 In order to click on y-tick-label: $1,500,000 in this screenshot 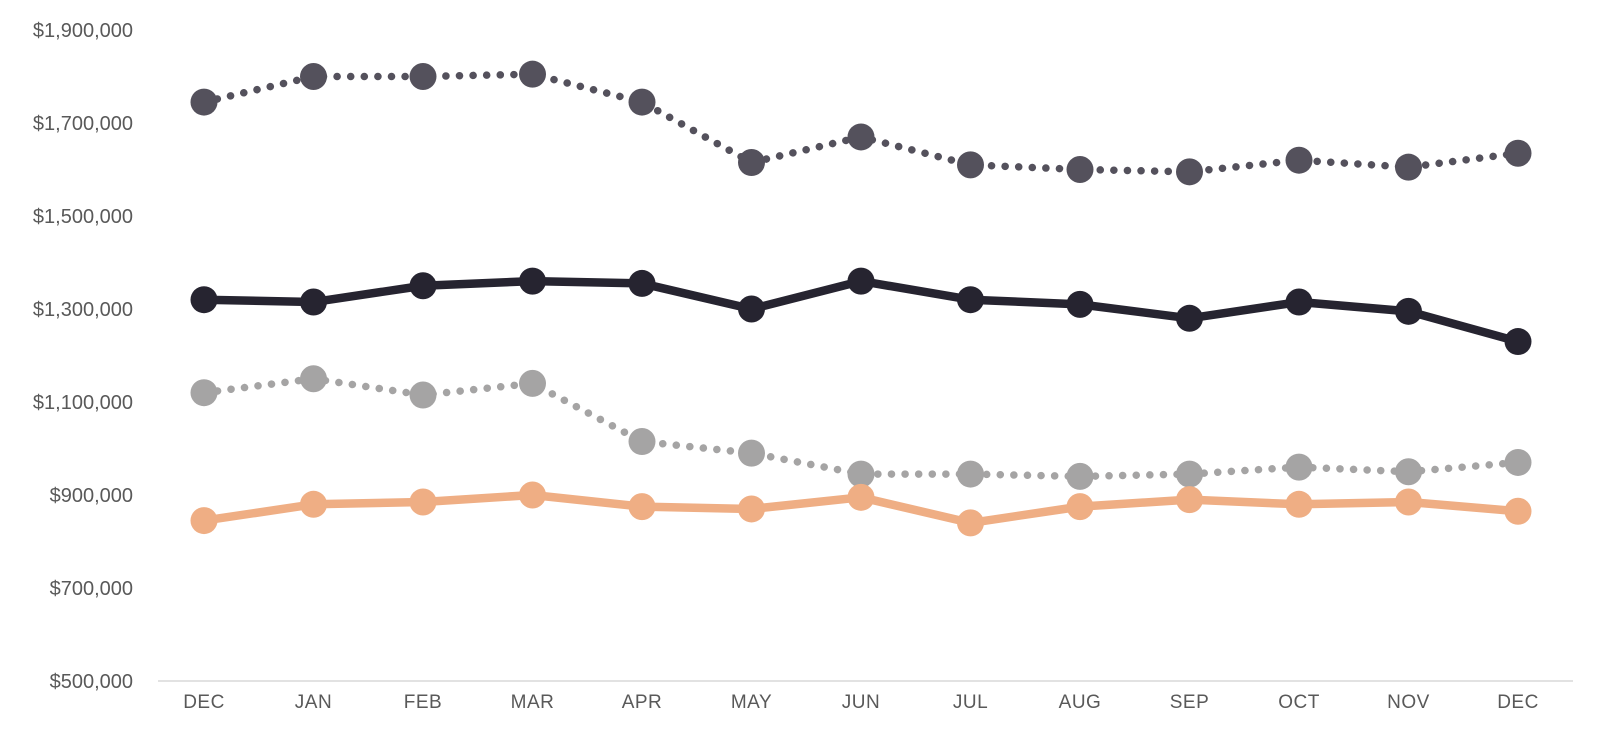, I will do `click(83, 217)`.